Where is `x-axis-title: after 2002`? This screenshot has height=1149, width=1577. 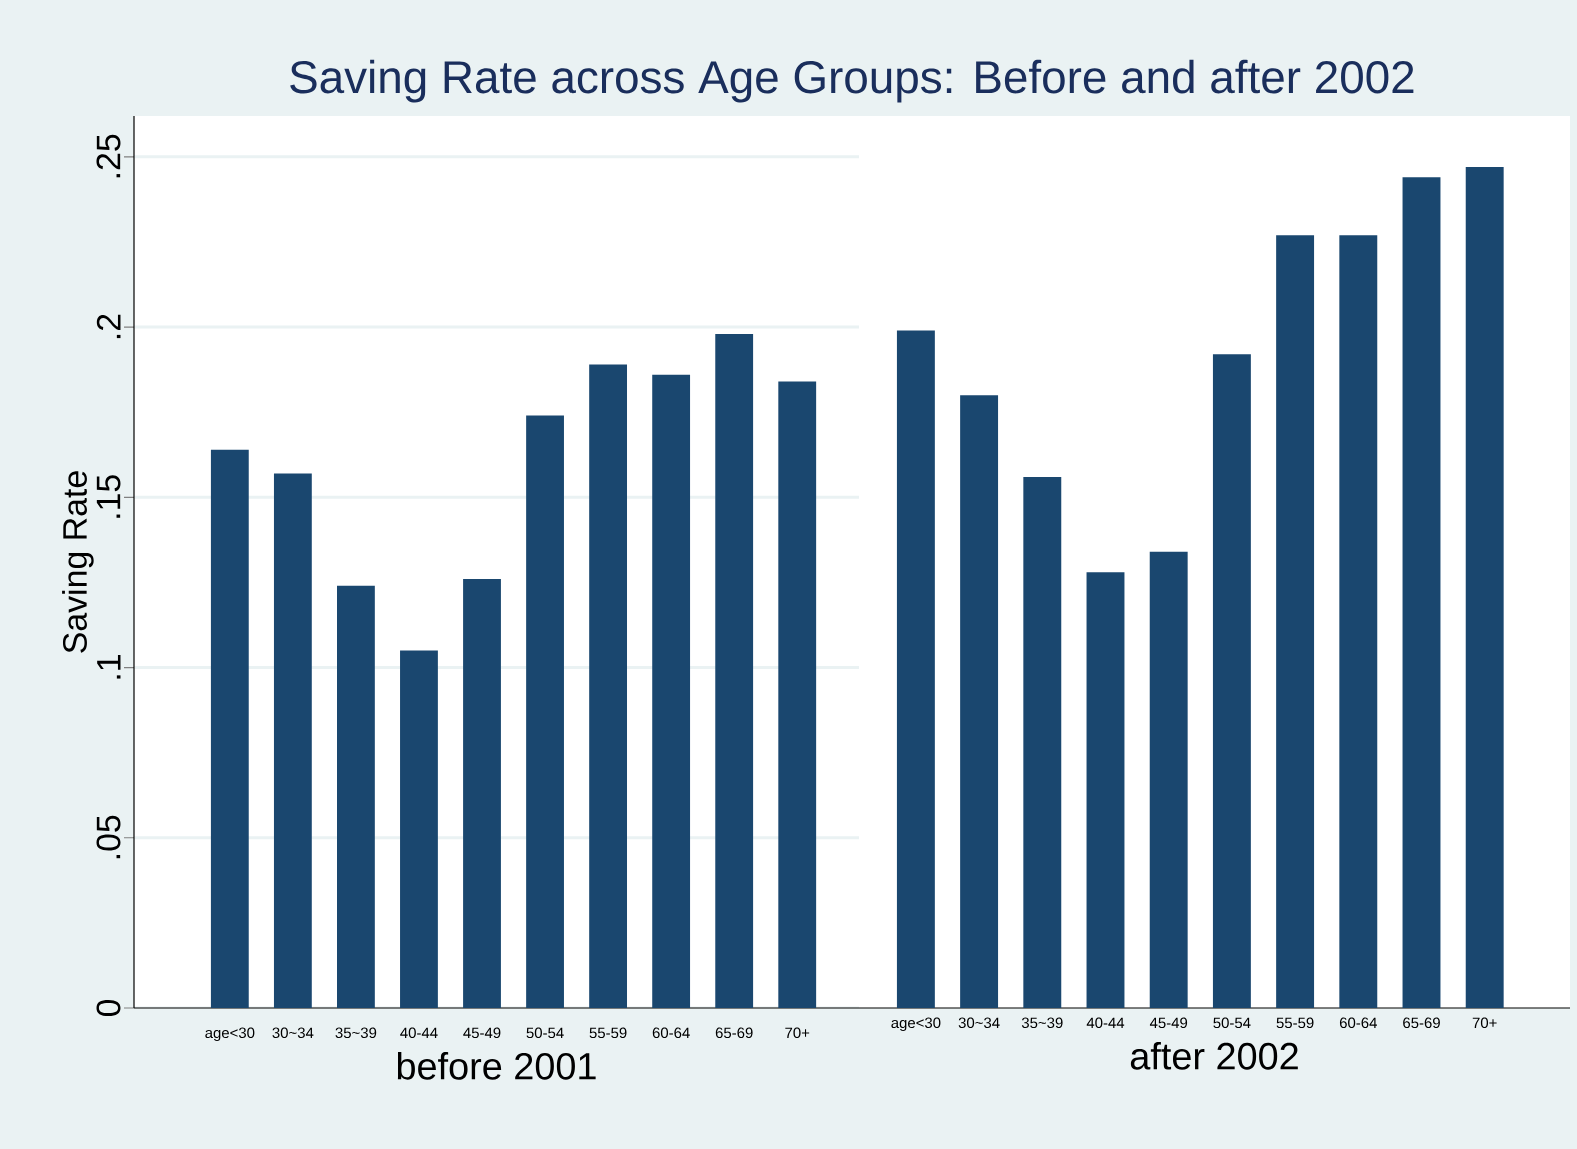
x-axis-title: after 2002 is located at coordinates (1214, 1055).